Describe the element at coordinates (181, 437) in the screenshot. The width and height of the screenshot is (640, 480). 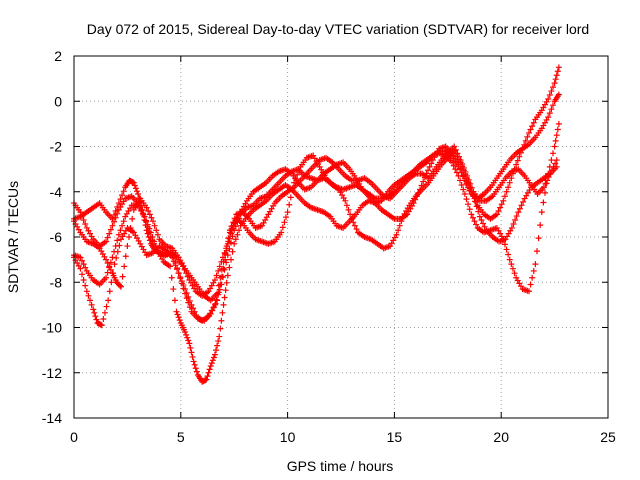
I see `x-tick-label: 5` at that location.